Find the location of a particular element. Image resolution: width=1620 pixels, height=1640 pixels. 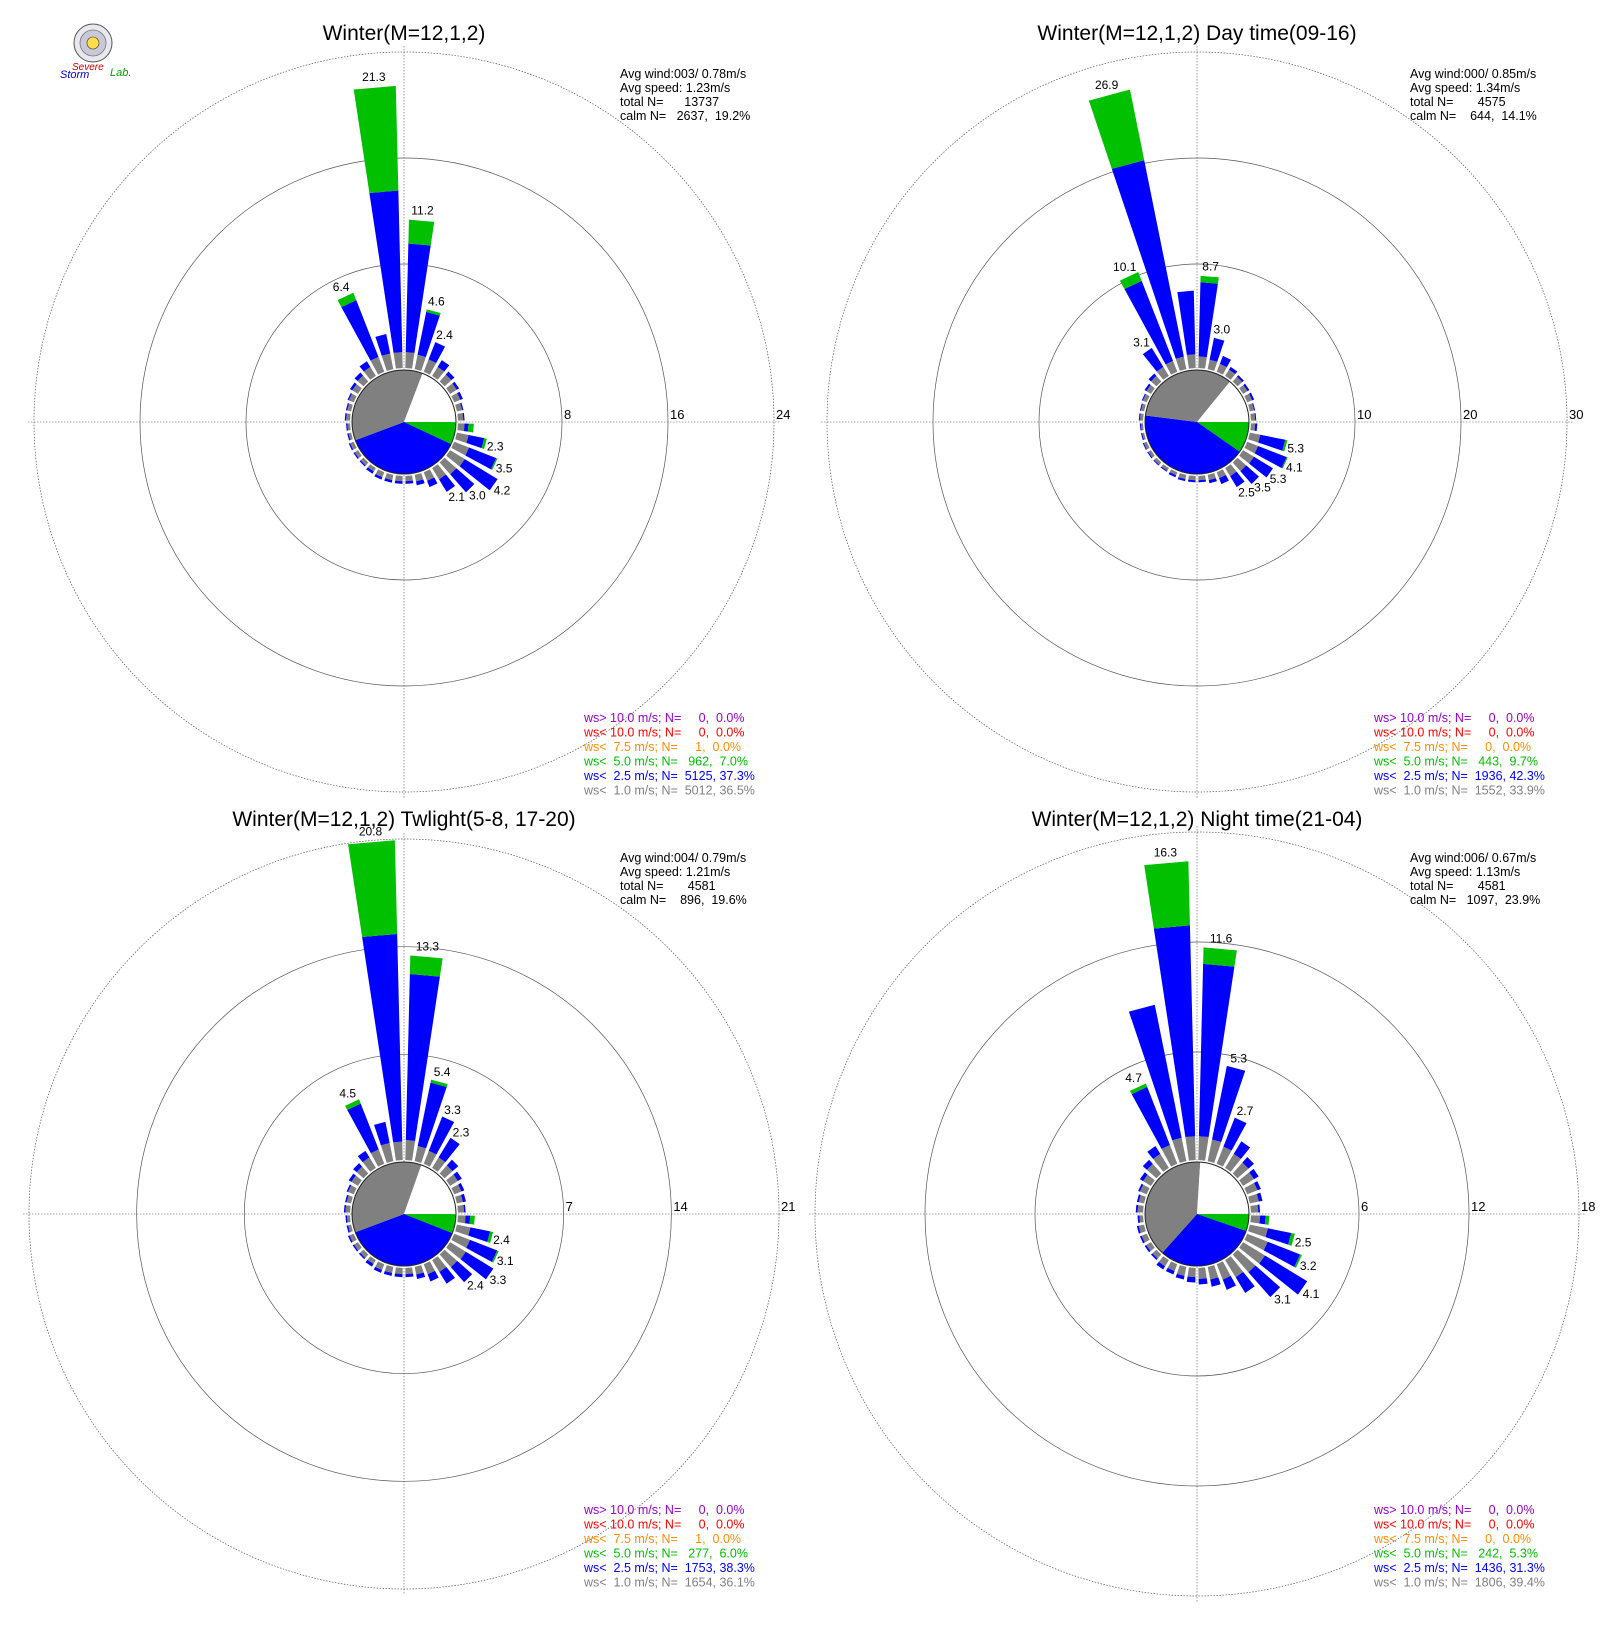

stats-line: Avg wind:000/ 0.85m/s is located at coordinates (1473, 74).